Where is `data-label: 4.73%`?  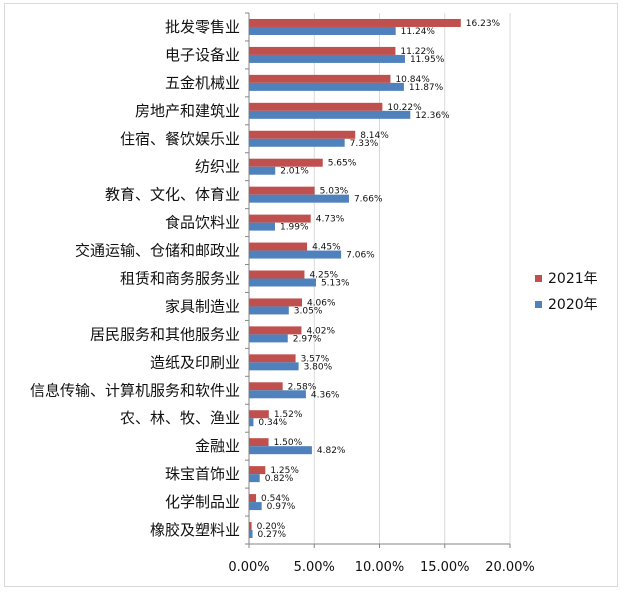
data-label: 4.73% is located at coordinates (330, 220).